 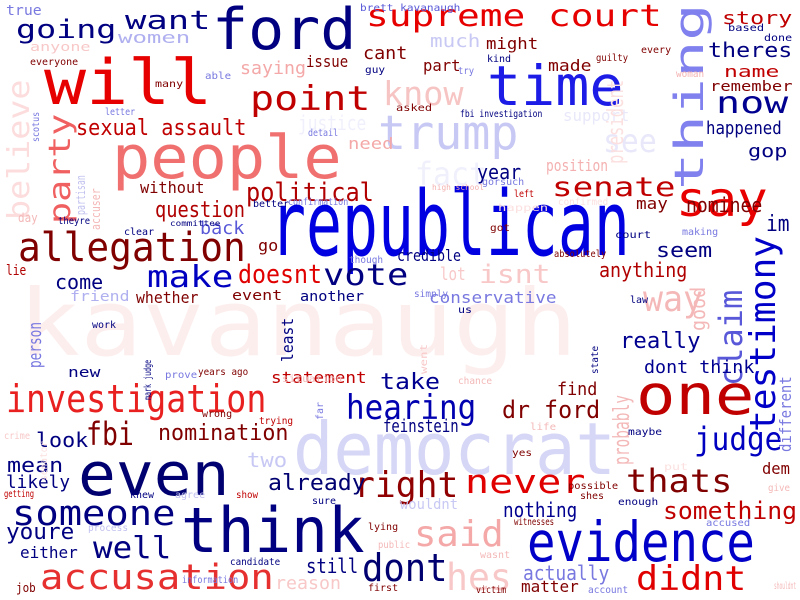 I want to click on cloud-word-knew: knew, so click(x=142, y=495).